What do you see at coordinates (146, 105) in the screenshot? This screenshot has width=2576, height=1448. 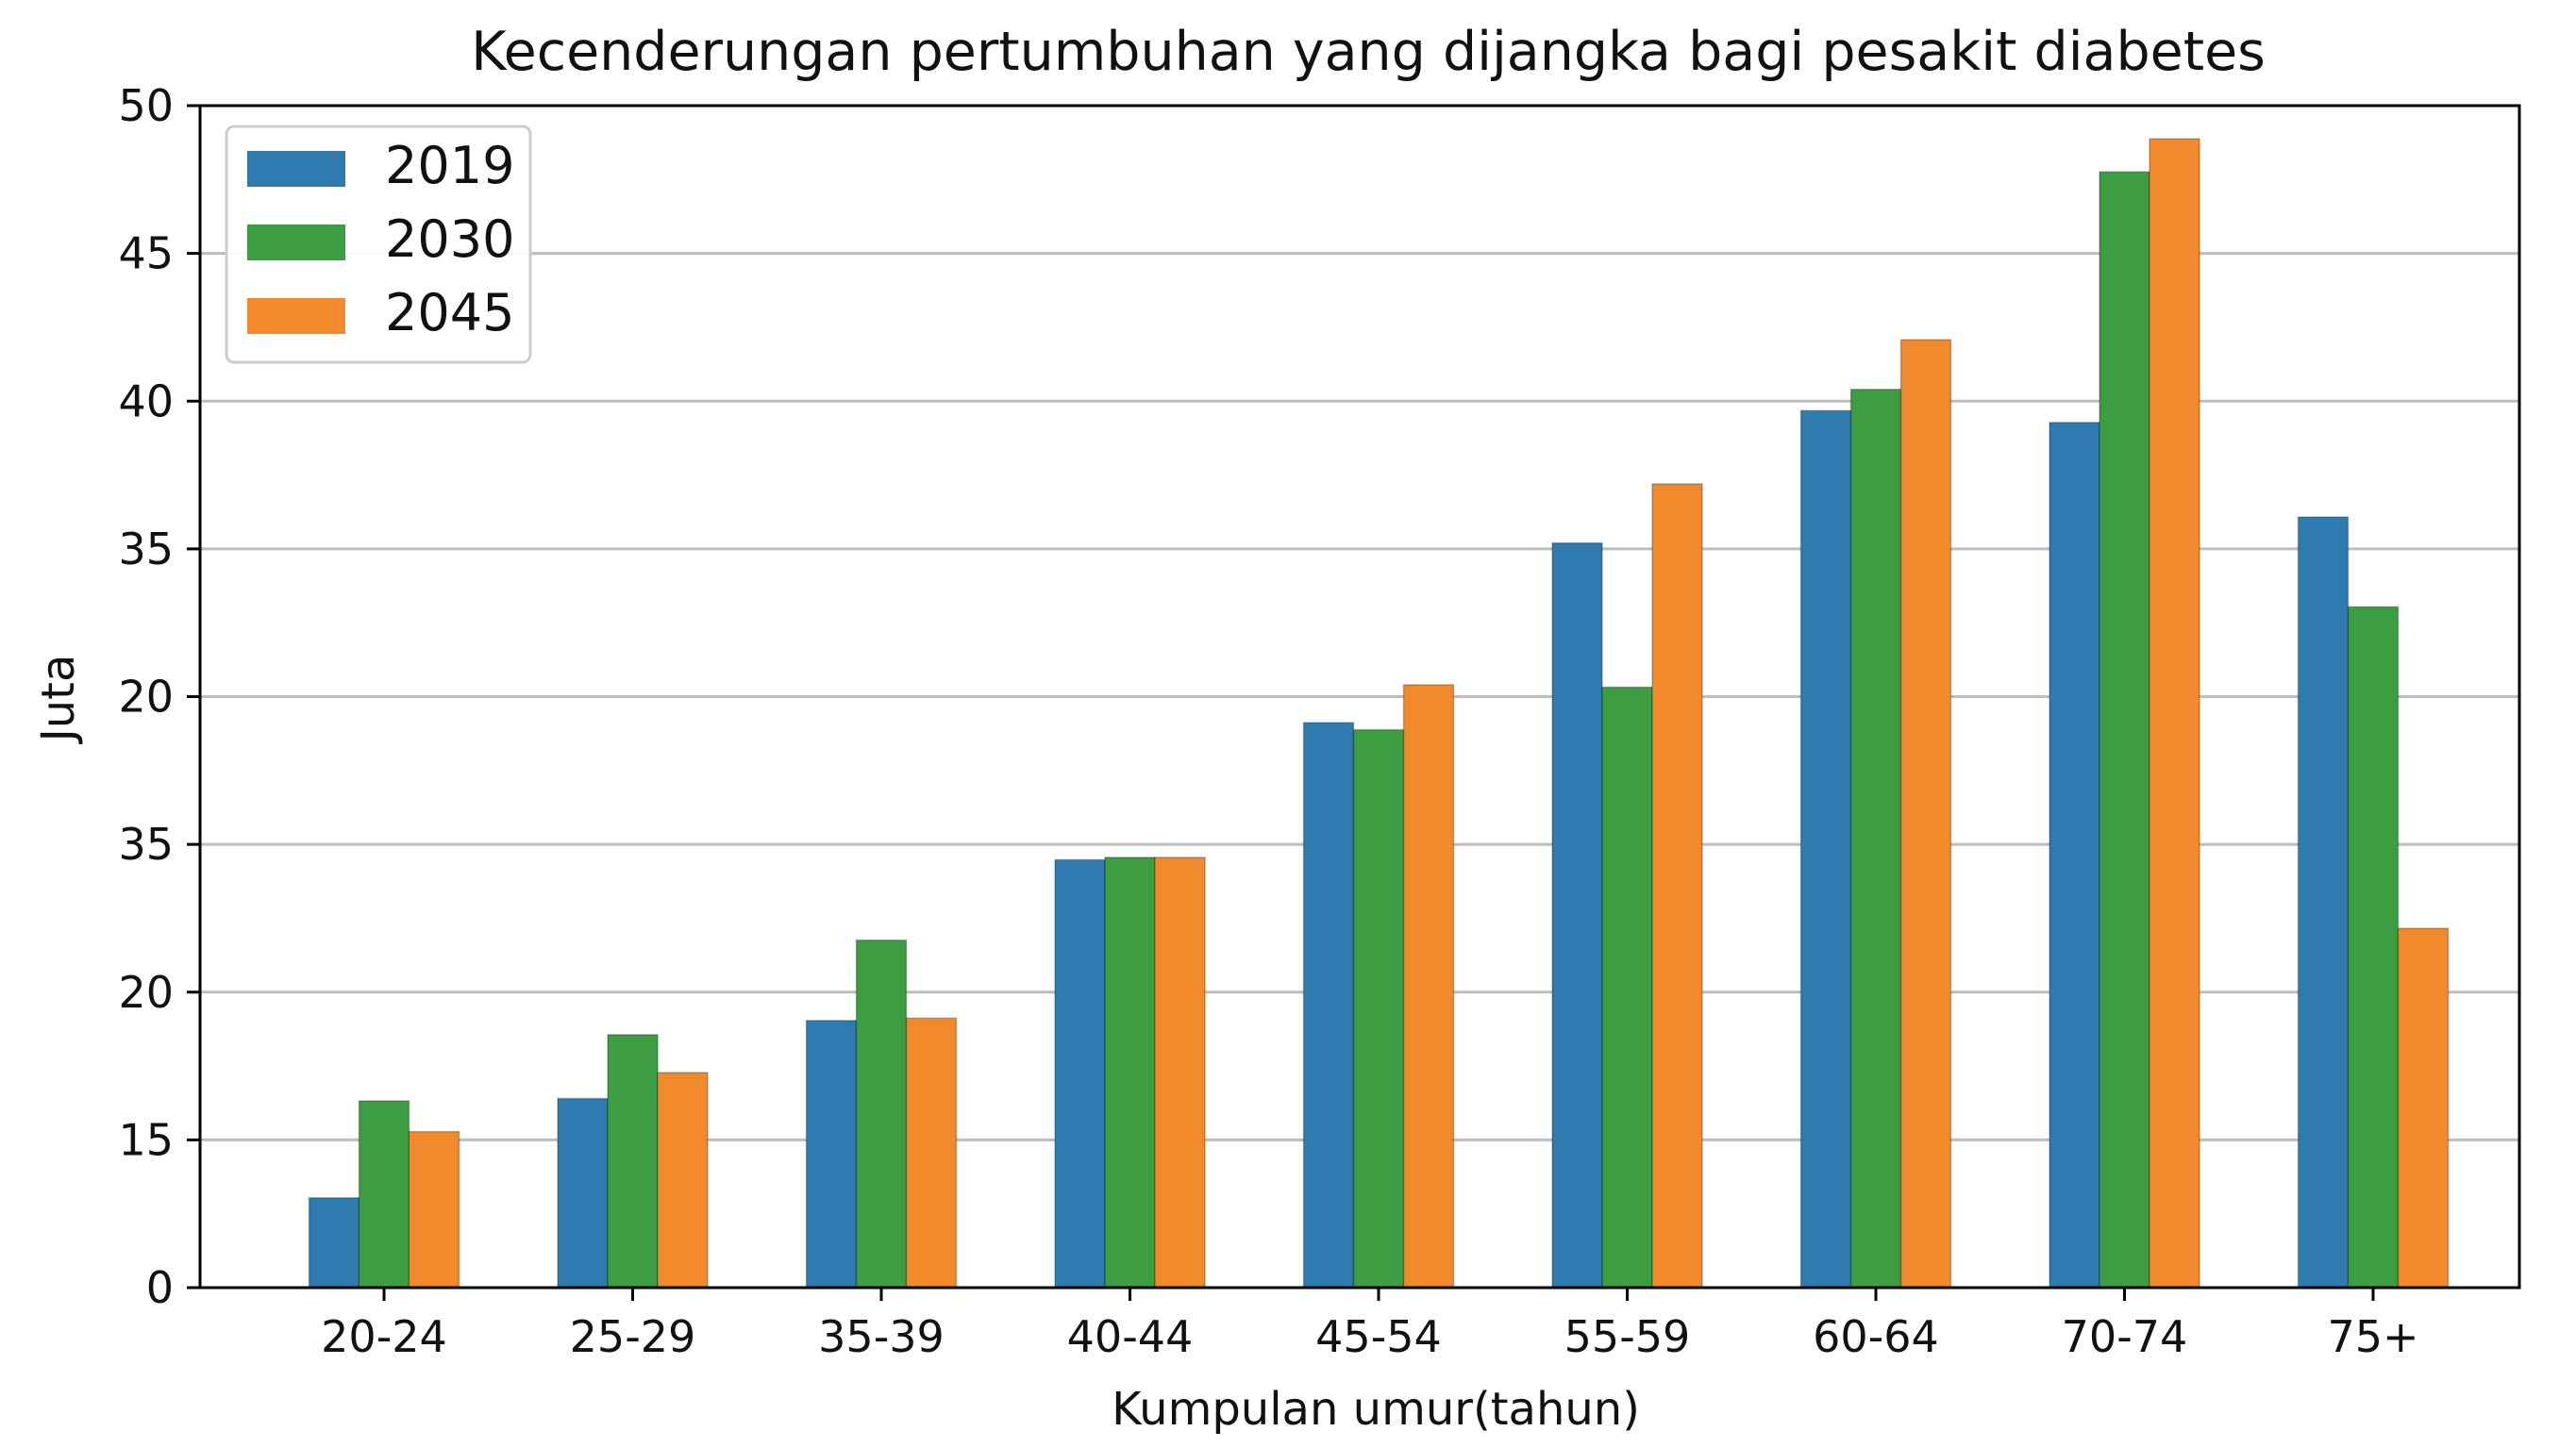 I see `y-tick-label: 50` at bounding box center [146, 105].